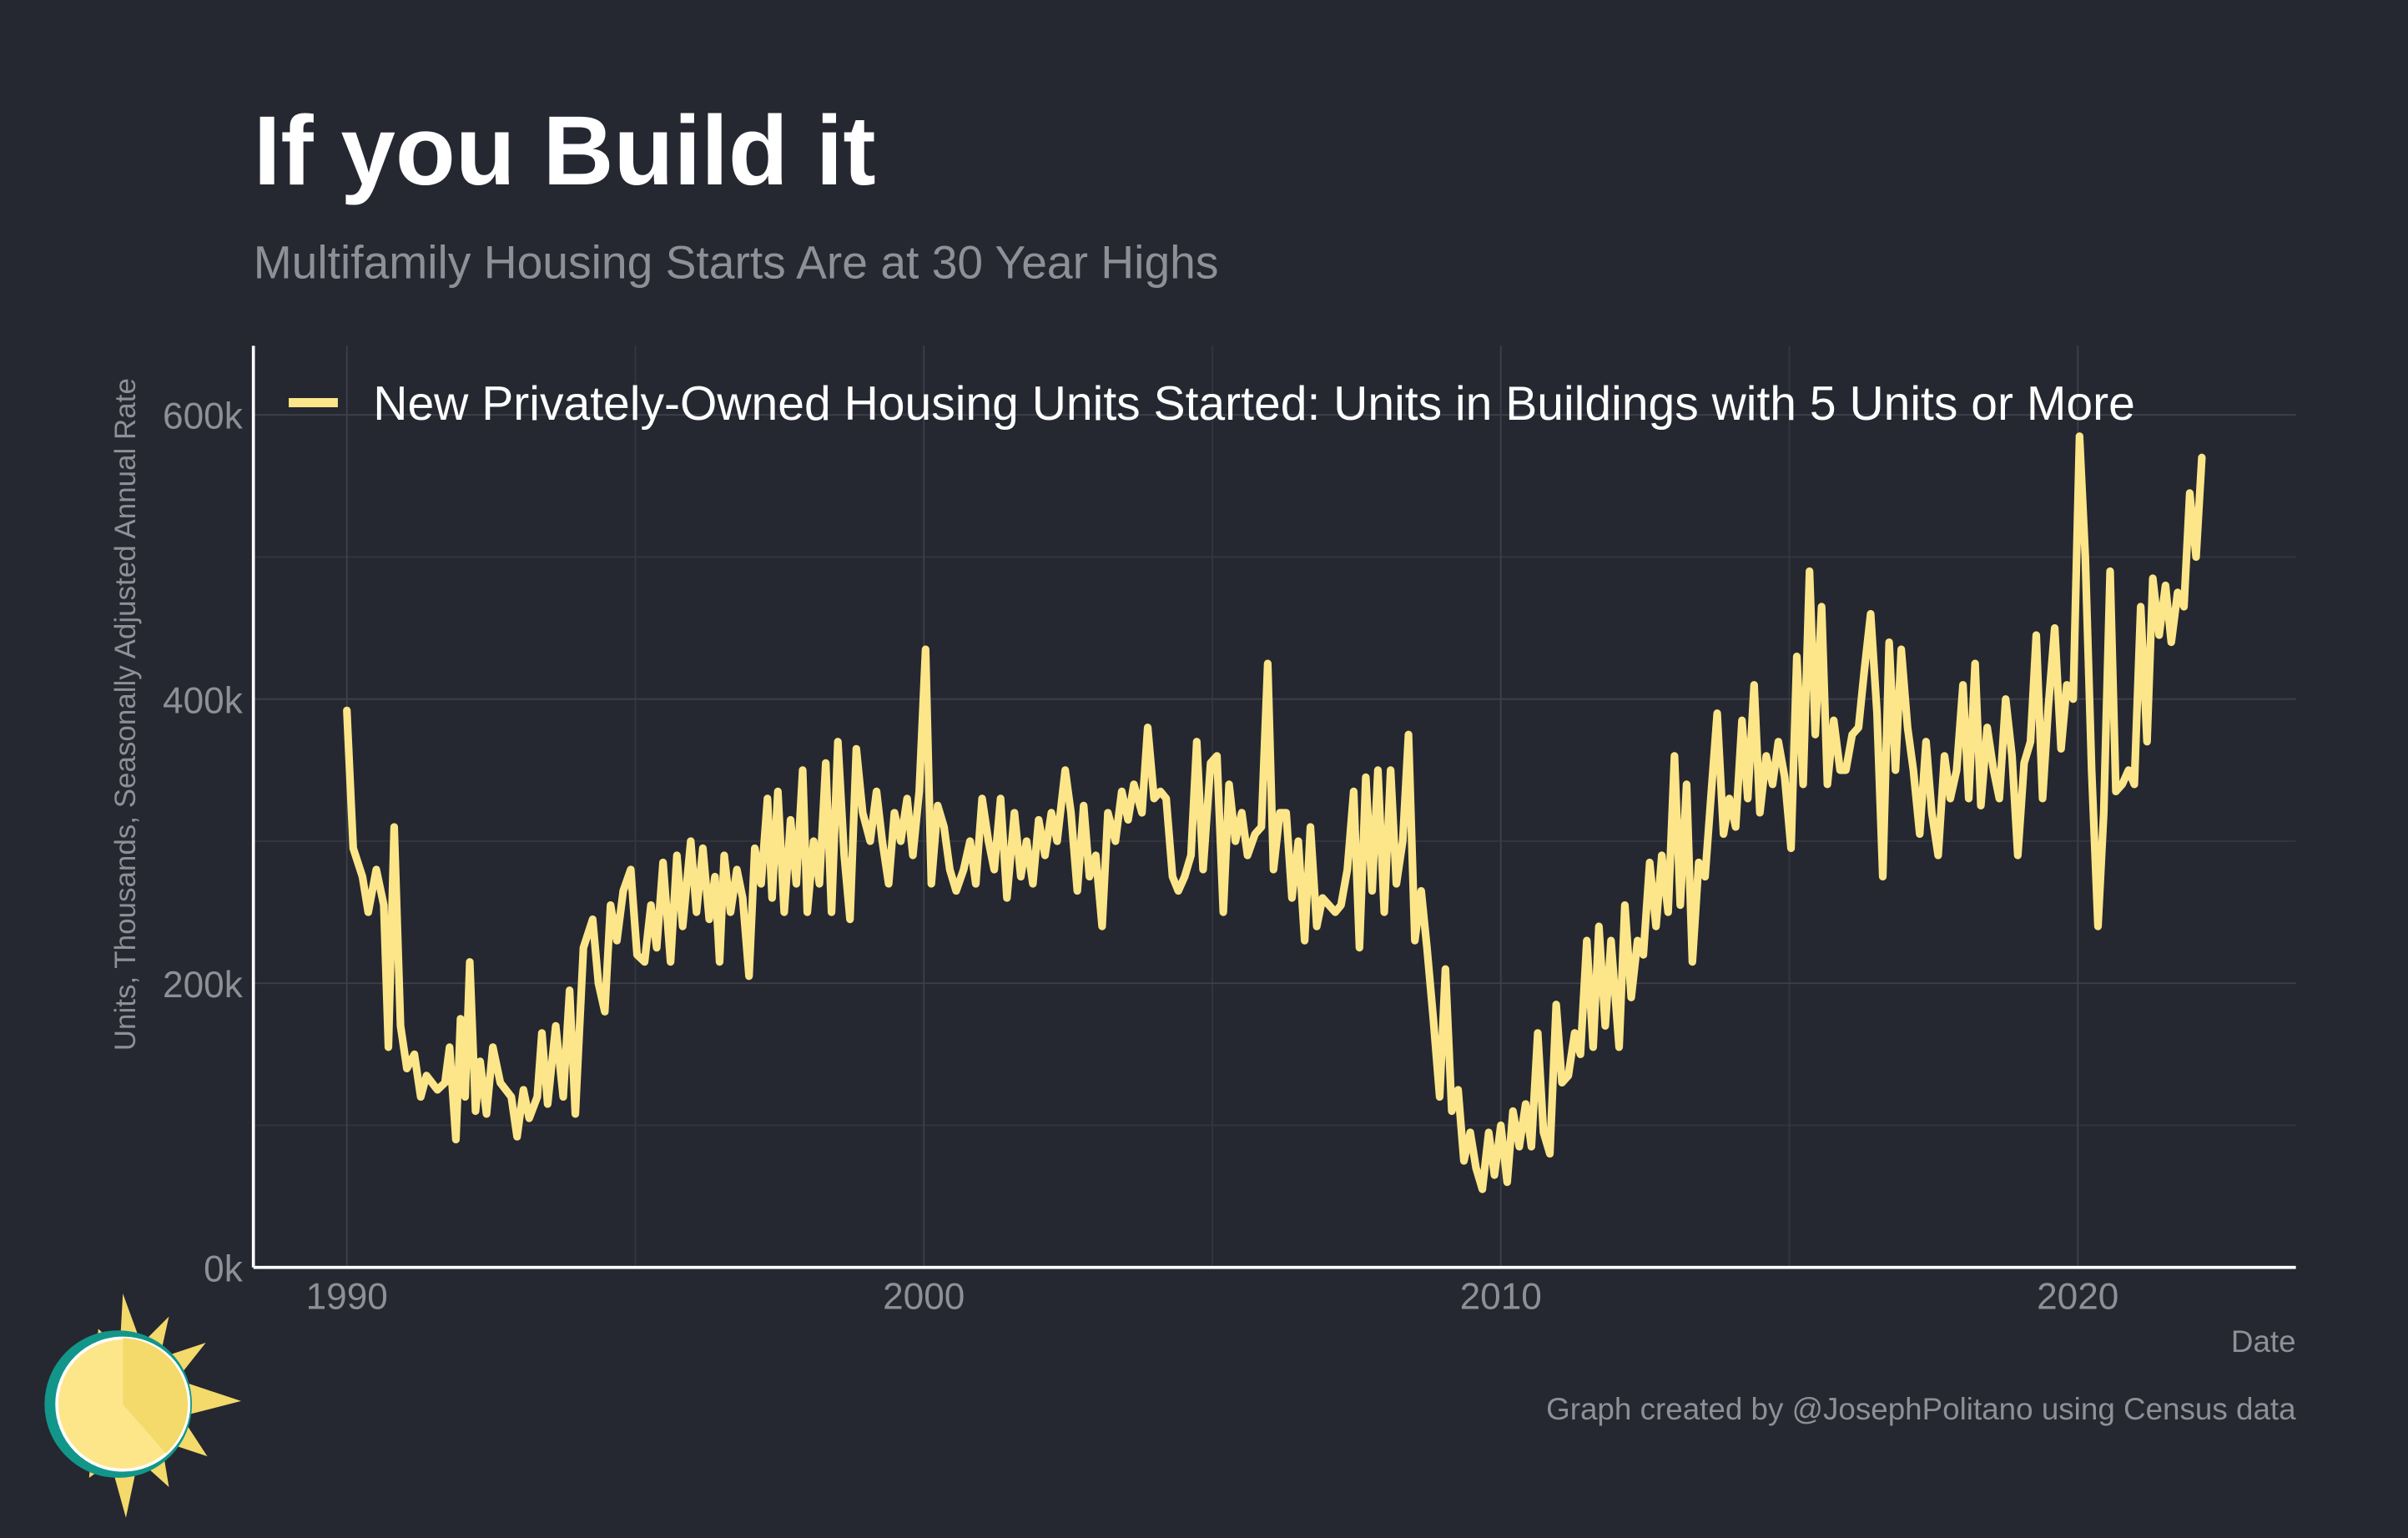 Image resolution: width=2408 pixels, height=1538 pixels. I want to click on y-tick-label: 200k, so click(203, 985).